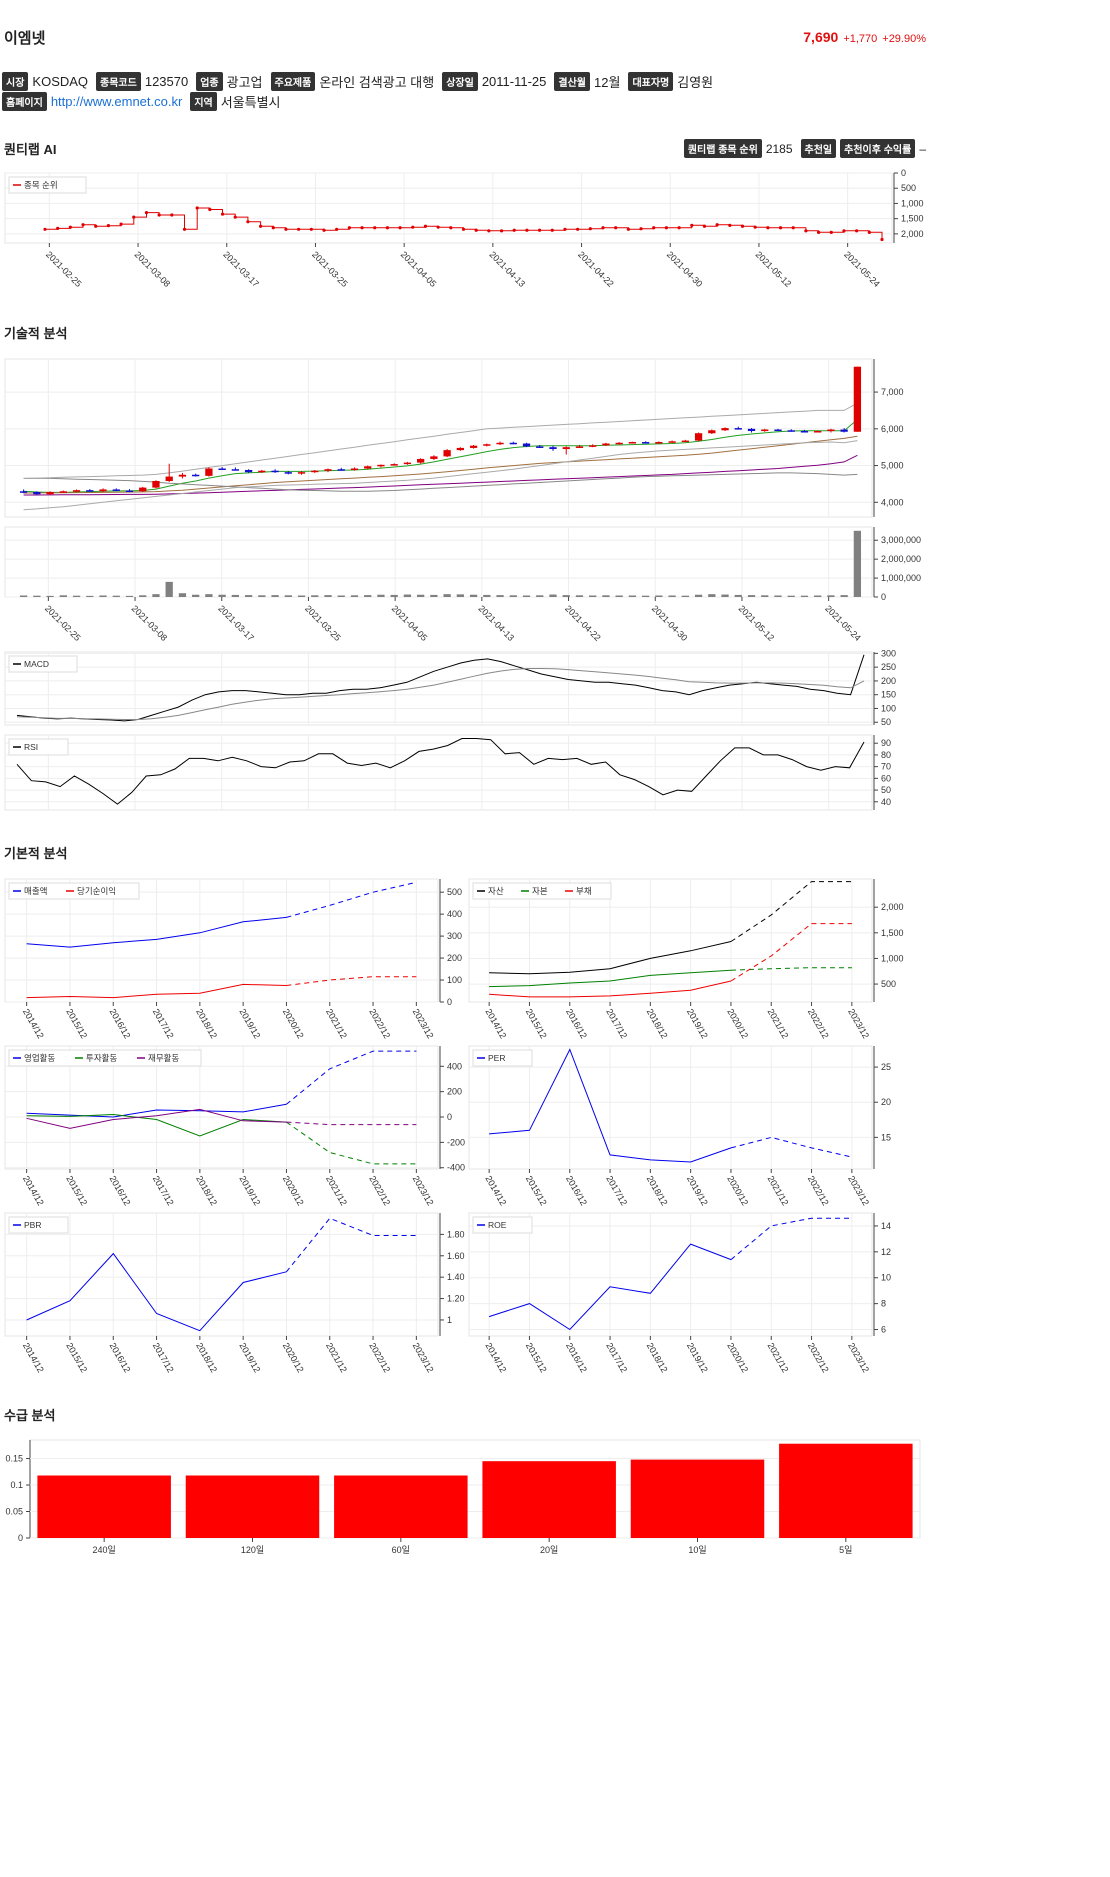  I want to click on x-tick-label: 2016/12, so click(576, 1023).